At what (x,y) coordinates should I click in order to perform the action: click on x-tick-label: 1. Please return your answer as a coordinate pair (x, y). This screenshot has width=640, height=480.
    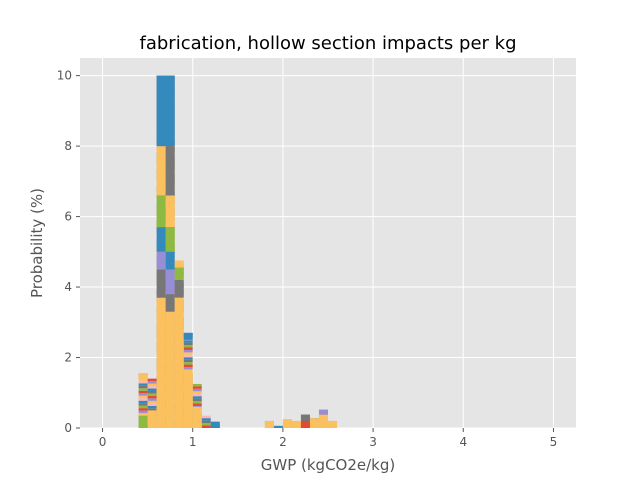
    Looking at the image, I should click on (193, 442).